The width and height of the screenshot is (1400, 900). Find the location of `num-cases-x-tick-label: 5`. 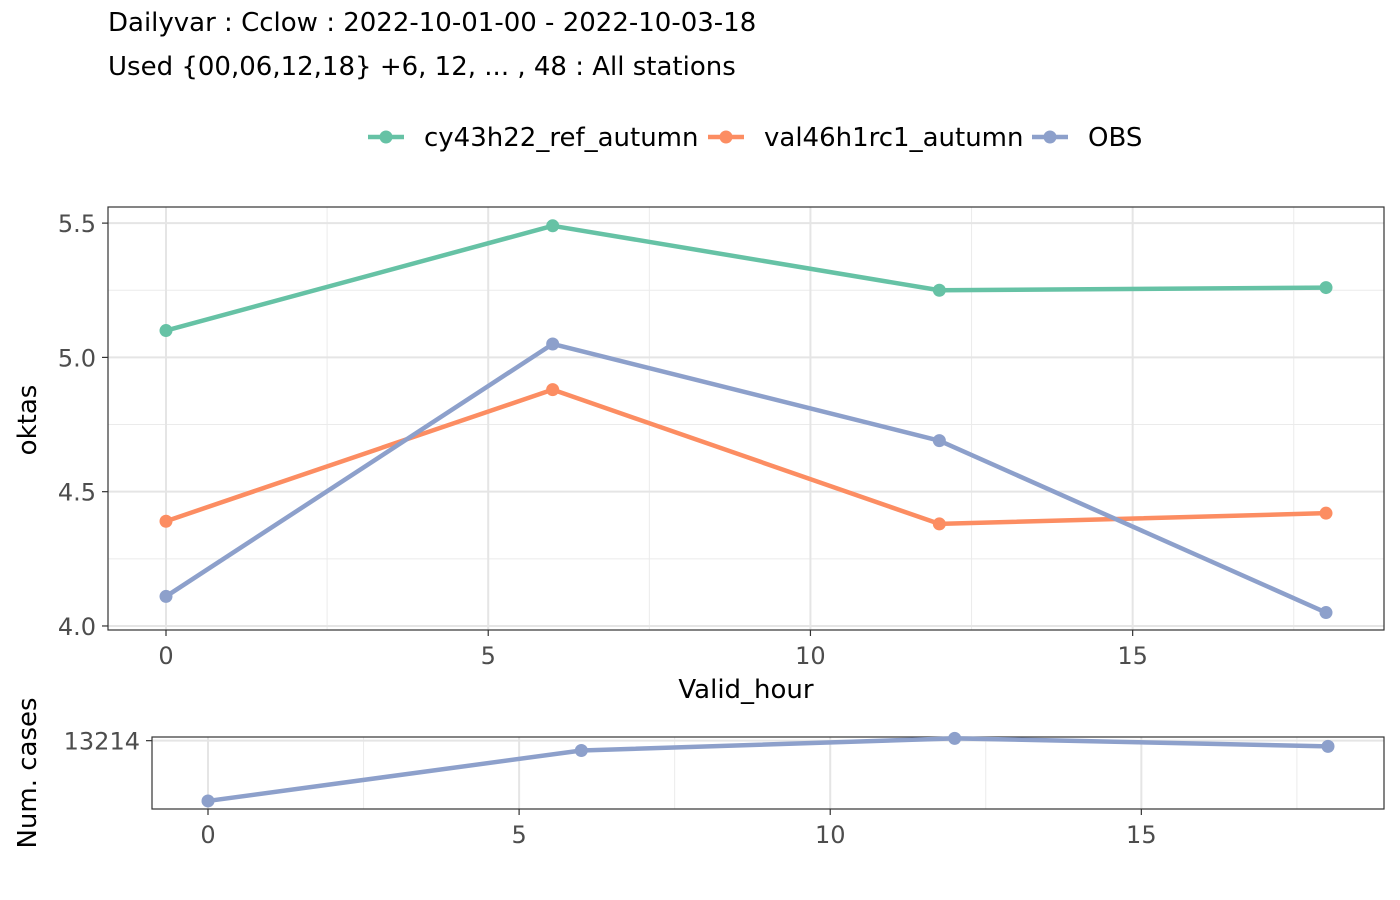

num-cases-x-tick-label: 5 is located at coordinates (518, 835).